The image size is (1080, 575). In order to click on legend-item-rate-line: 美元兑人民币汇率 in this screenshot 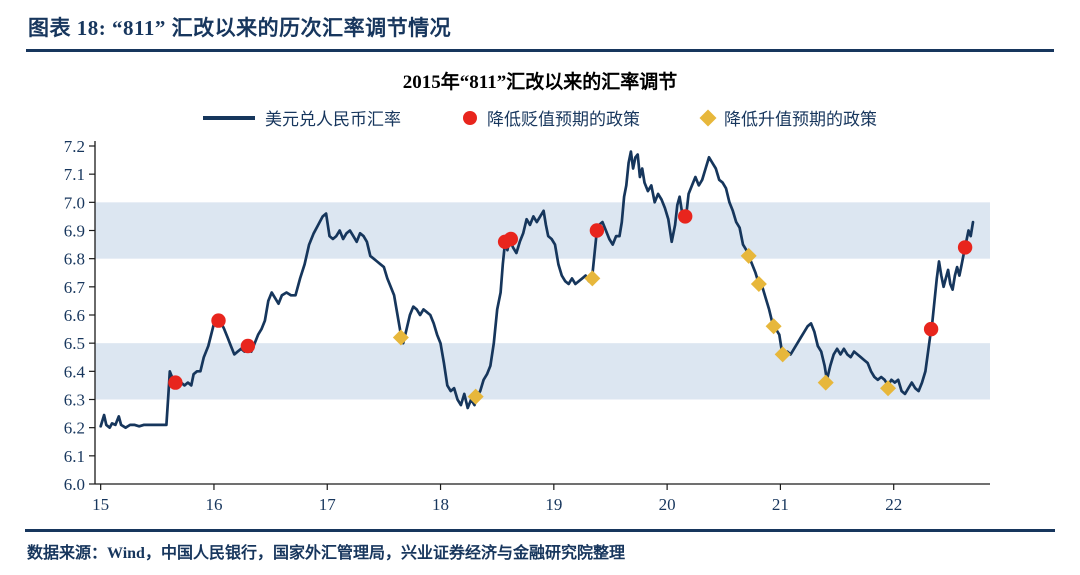, I will do `click(302, 117)`.